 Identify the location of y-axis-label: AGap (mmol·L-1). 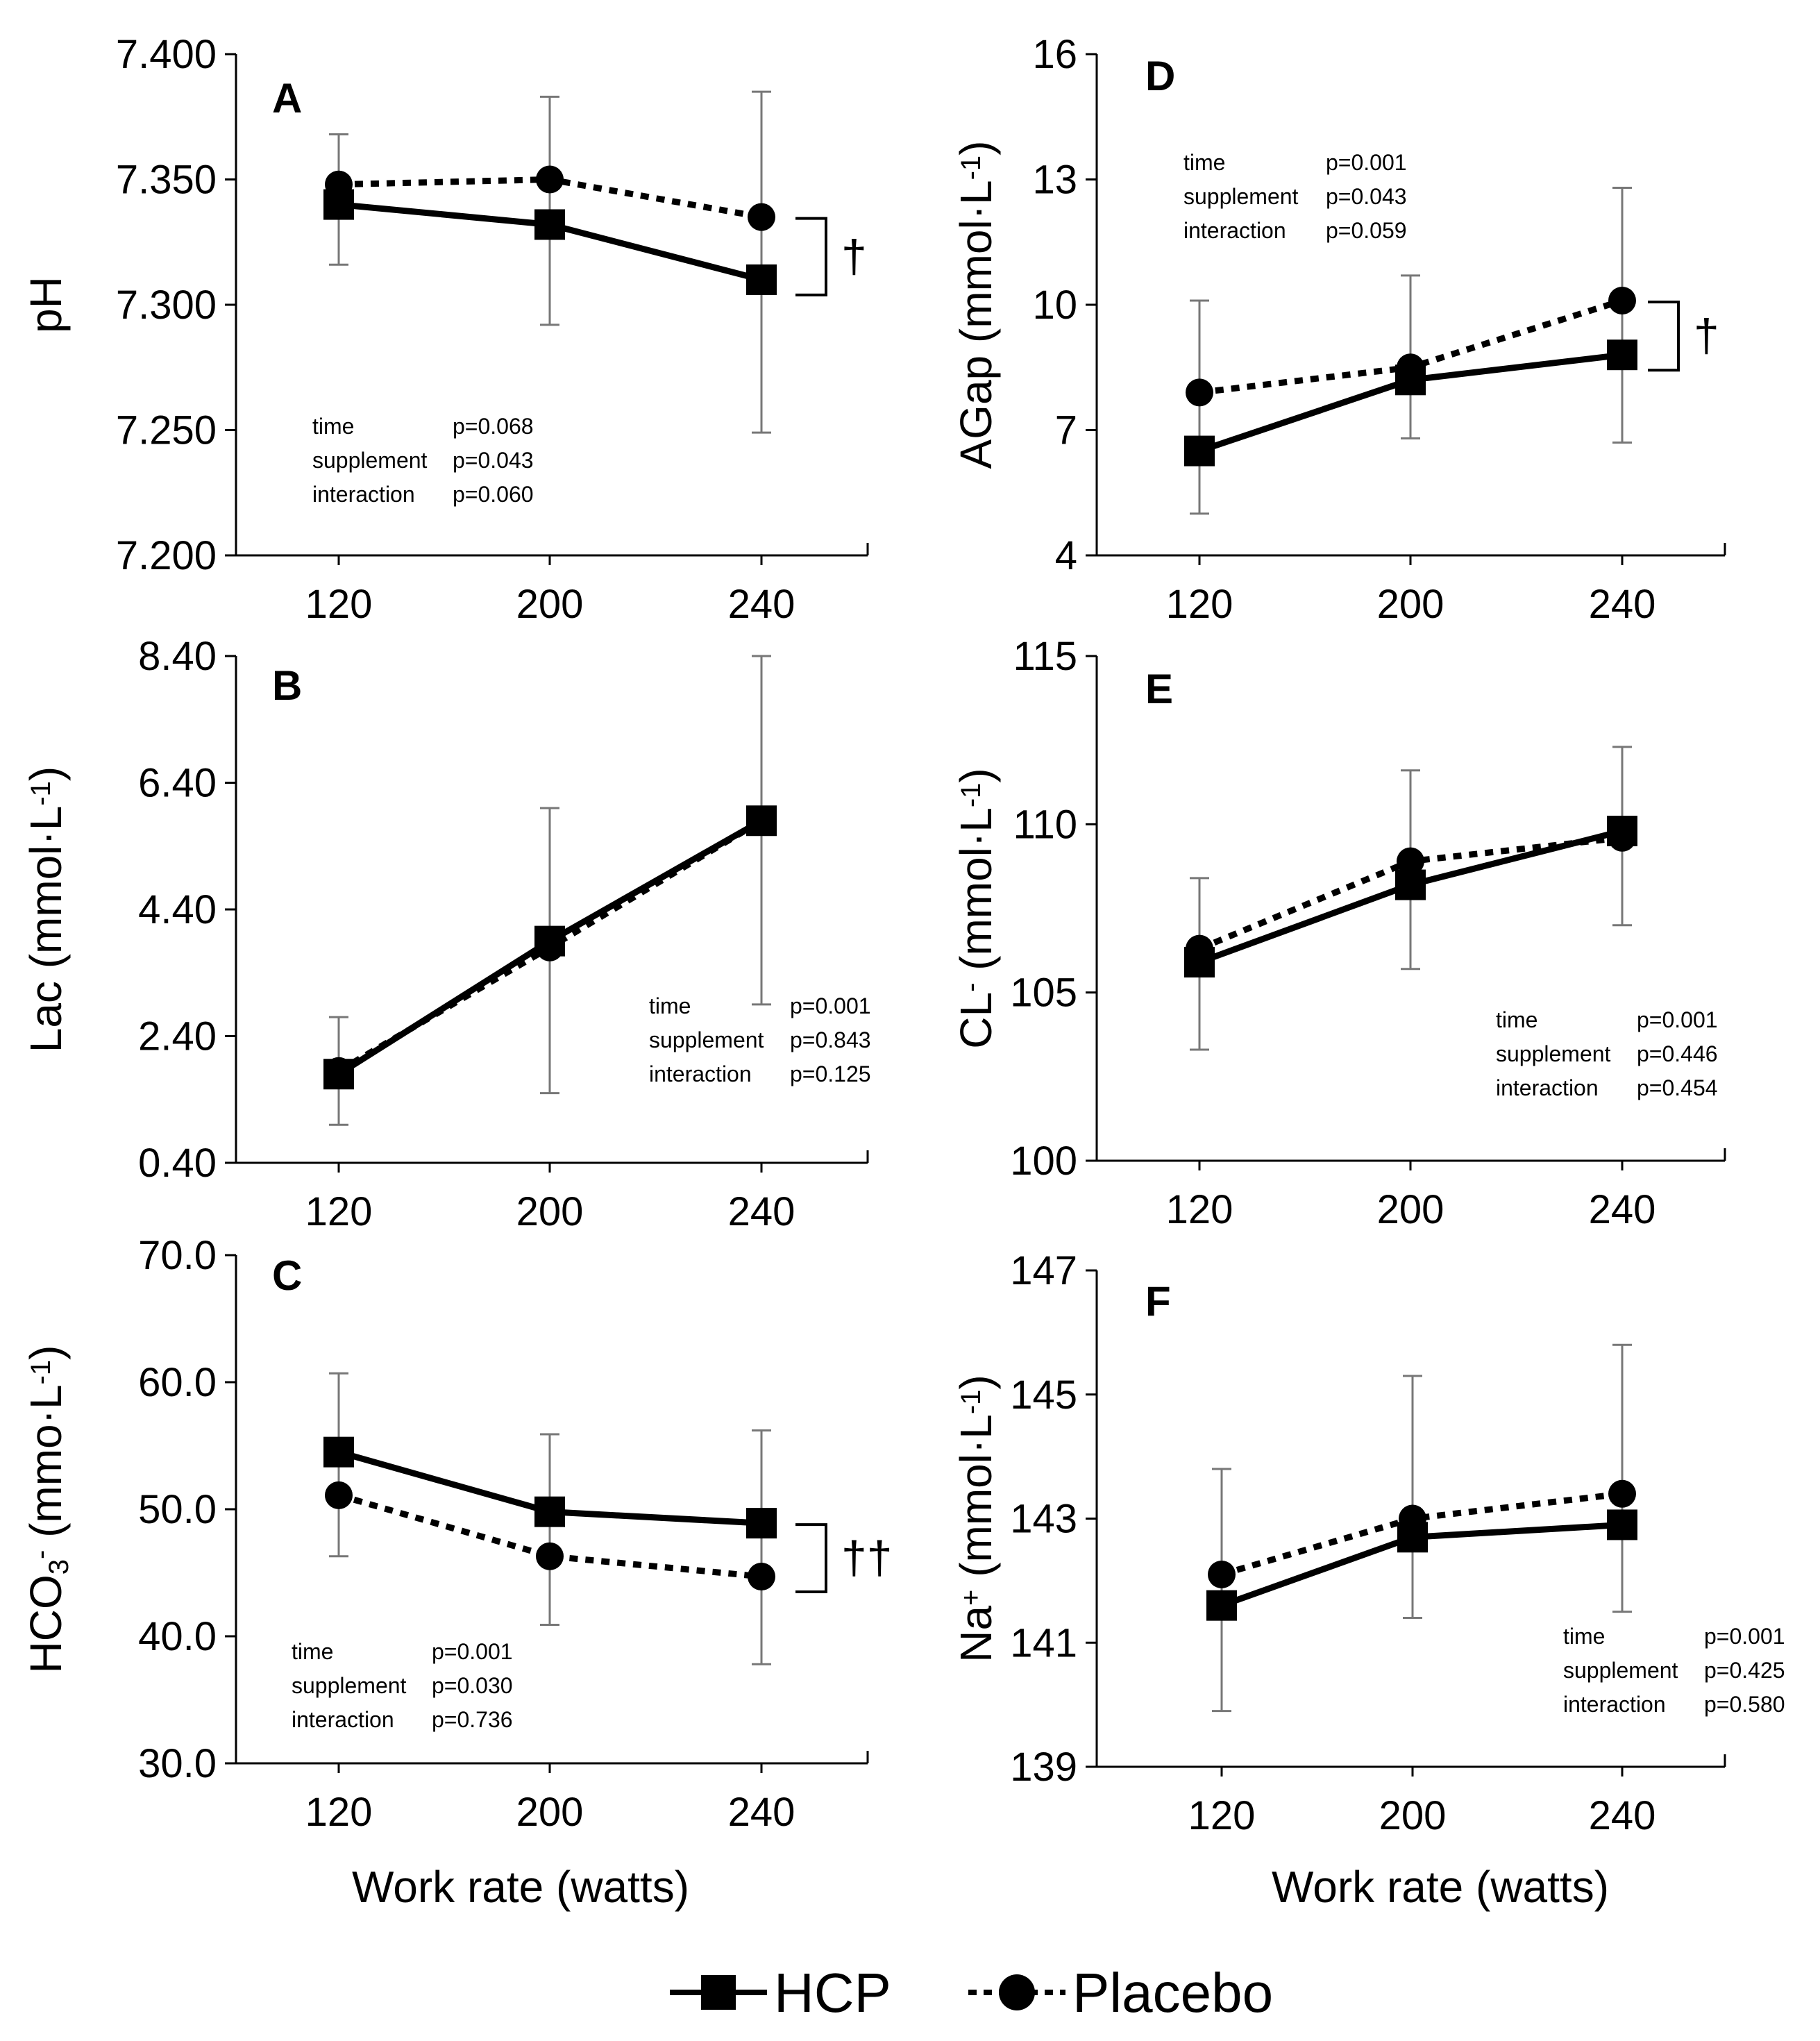
(976, 305).